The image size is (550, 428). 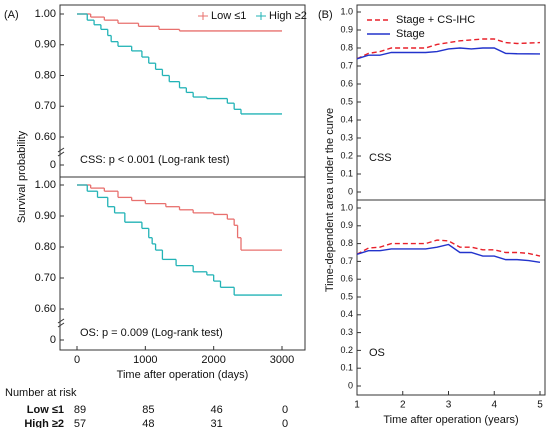 What do you see at coordinates (403, 405) in the screenshot?
I see `x-tick-label: 2` at bounding box center [403, 405].